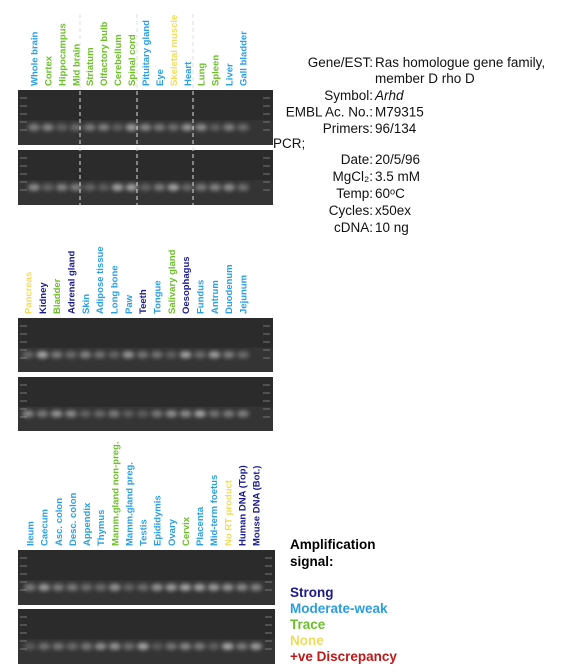 The image size is (577, 672). What do you see at coordinates (101, 528) in the screenshot?
I see `lane-label: Thymus` at bounding box center [101, 528].